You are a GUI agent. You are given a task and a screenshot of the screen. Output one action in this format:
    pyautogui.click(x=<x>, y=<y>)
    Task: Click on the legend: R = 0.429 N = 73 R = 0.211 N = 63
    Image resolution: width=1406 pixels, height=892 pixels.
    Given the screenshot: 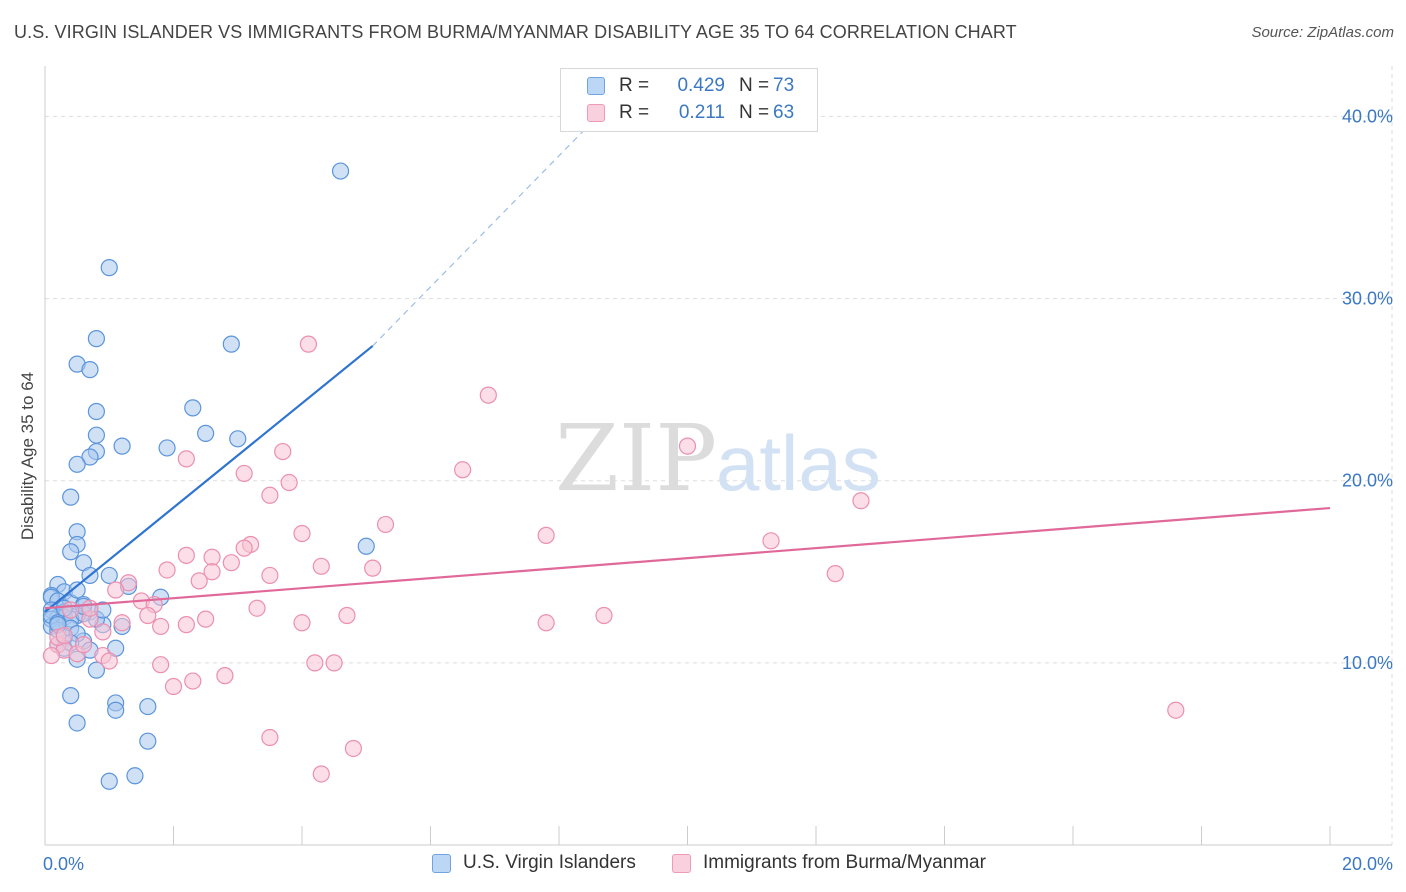 What is the action you would take?
    pyautogui.click(x=689, y=100)
    